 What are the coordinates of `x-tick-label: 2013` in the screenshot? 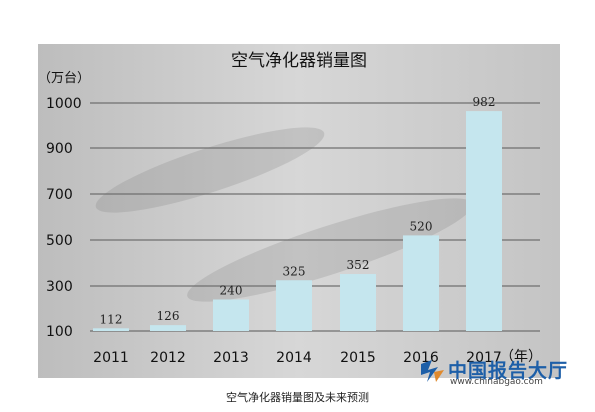 It's located at (231, 358).